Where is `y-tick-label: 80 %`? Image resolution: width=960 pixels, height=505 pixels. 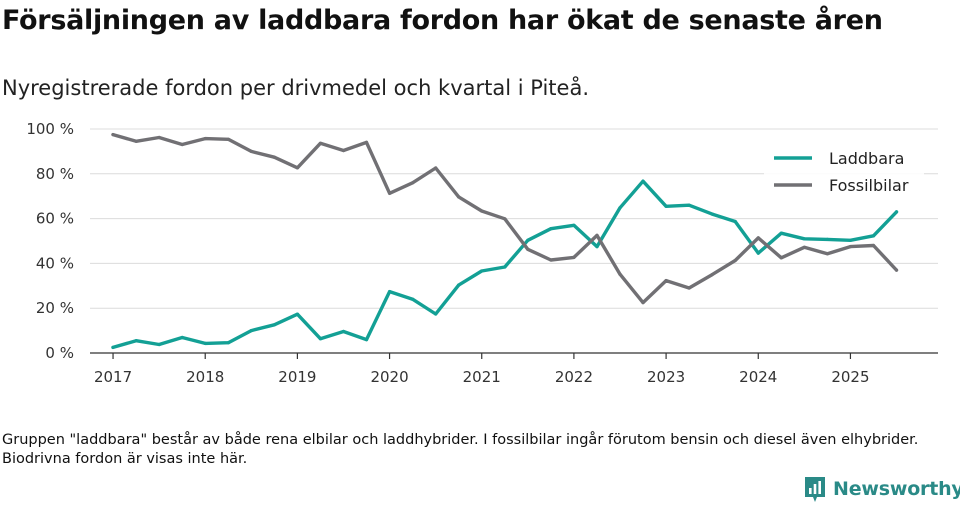
y-tick-label: 80 % is located at coordinates (55, 174).